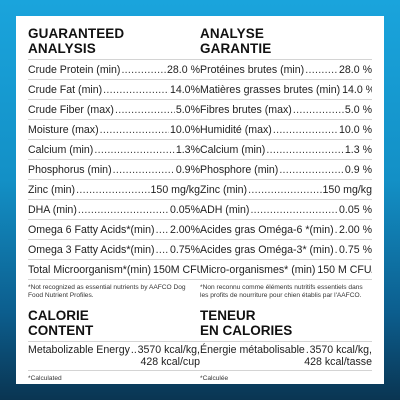  What do you see at coordinates (62, 48) in the screenshot?
I see `heading-line-2: Analysis` at bounding box center [62, 48].